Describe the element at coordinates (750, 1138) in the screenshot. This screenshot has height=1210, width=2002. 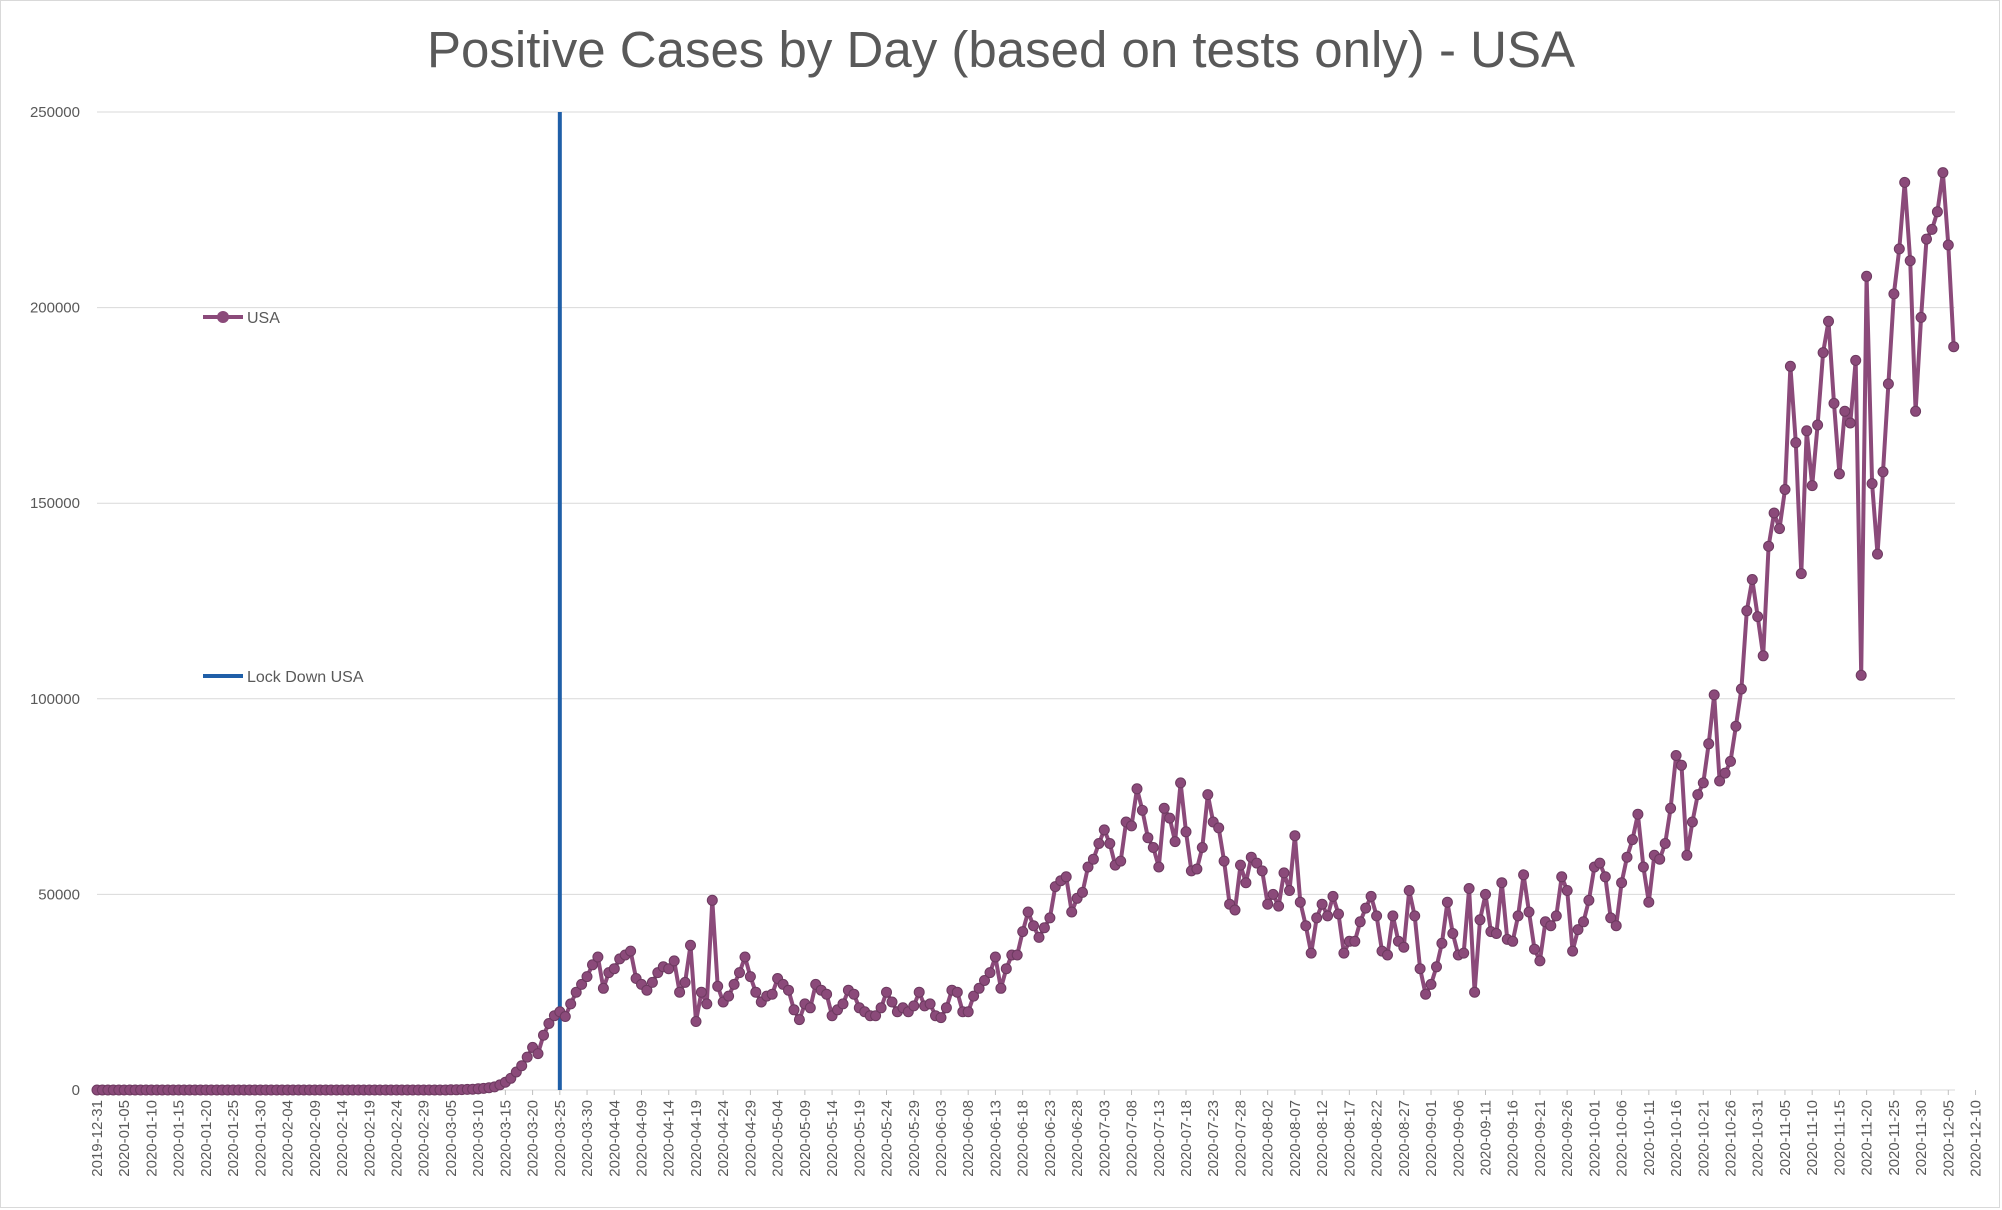
I see `x-tick-label: 2020-04-29` at that location.